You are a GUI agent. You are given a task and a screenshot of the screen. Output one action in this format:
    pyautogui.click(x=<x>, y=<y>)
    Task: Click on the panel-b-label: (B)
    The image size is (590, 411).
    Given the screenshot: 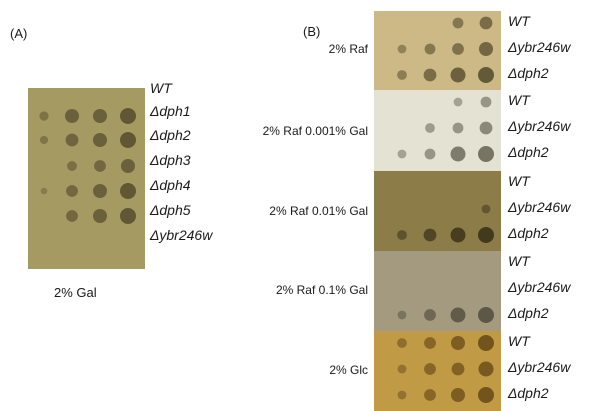 What is the action you would take?
    pyautogui.click(x=312, y=31)
    